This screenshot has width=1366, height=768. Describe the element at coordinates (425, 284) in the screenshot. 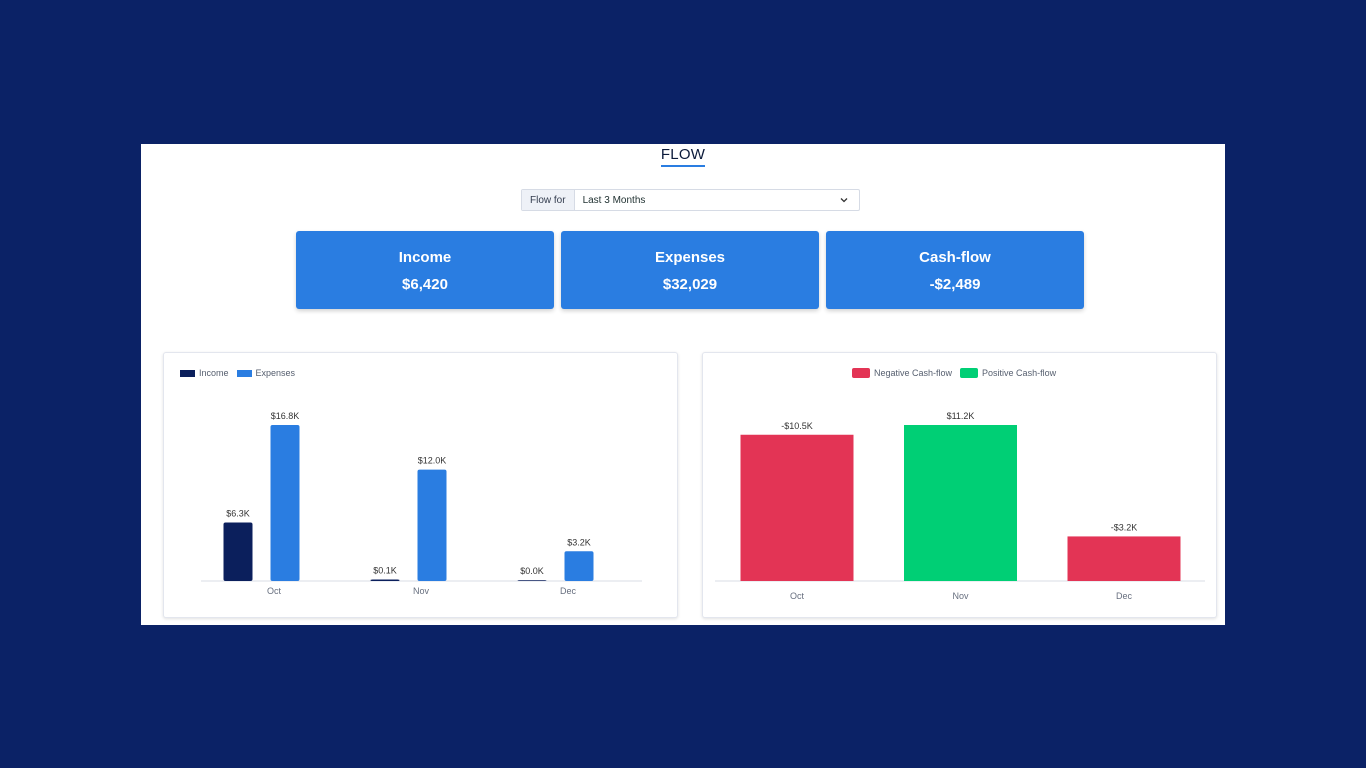

I see `income-card-value: $6,420` at that location.